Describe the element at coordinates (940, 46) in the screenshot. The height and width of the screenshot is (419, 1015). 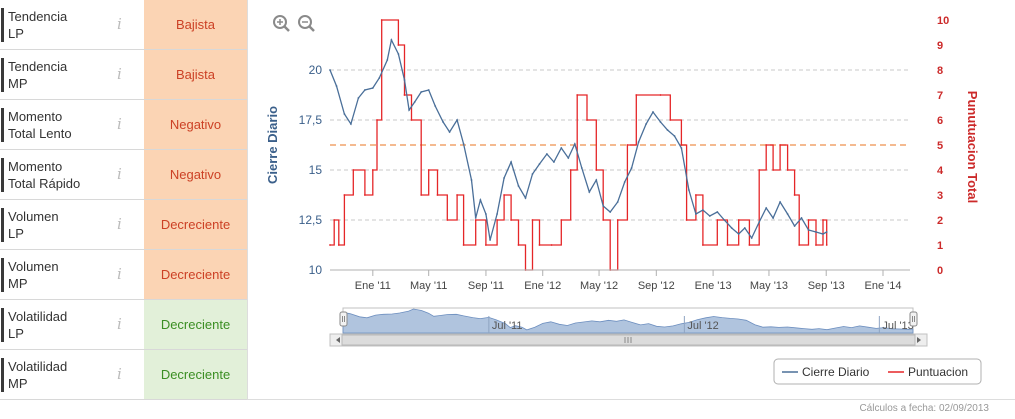
I see `y2-tick-label: 9` at that location.